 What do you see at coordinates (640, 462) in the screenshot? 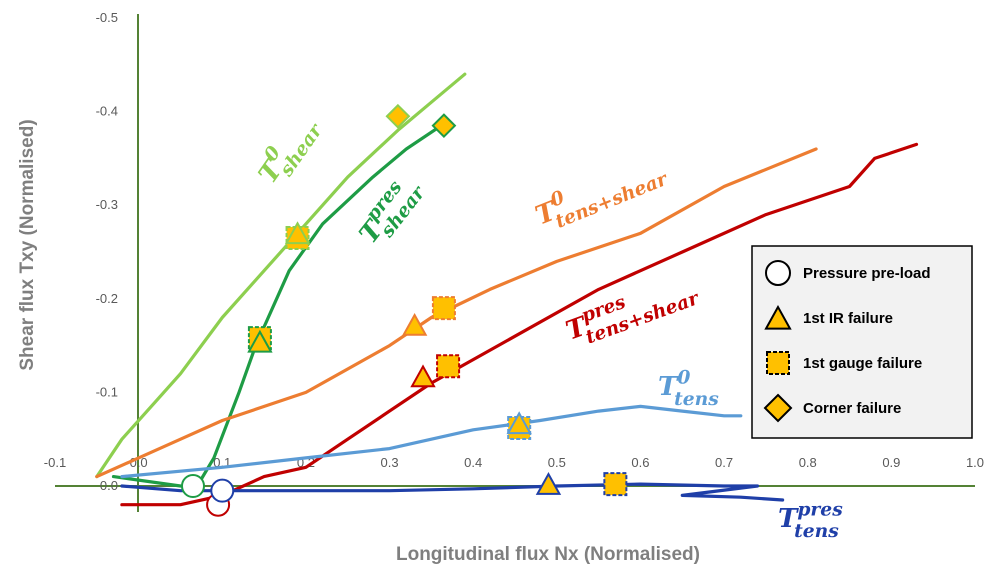
I see `x-tick-label: 0.6` at bounding box center [640, 462].